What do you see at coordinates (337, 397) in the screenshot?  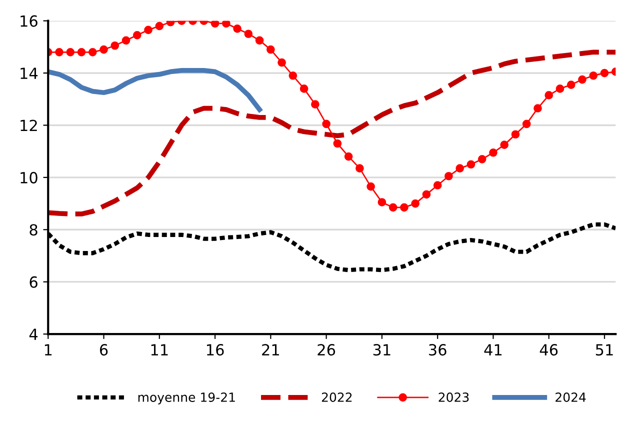 I see `legend-label: 2022` at bounding box center [337, 397].